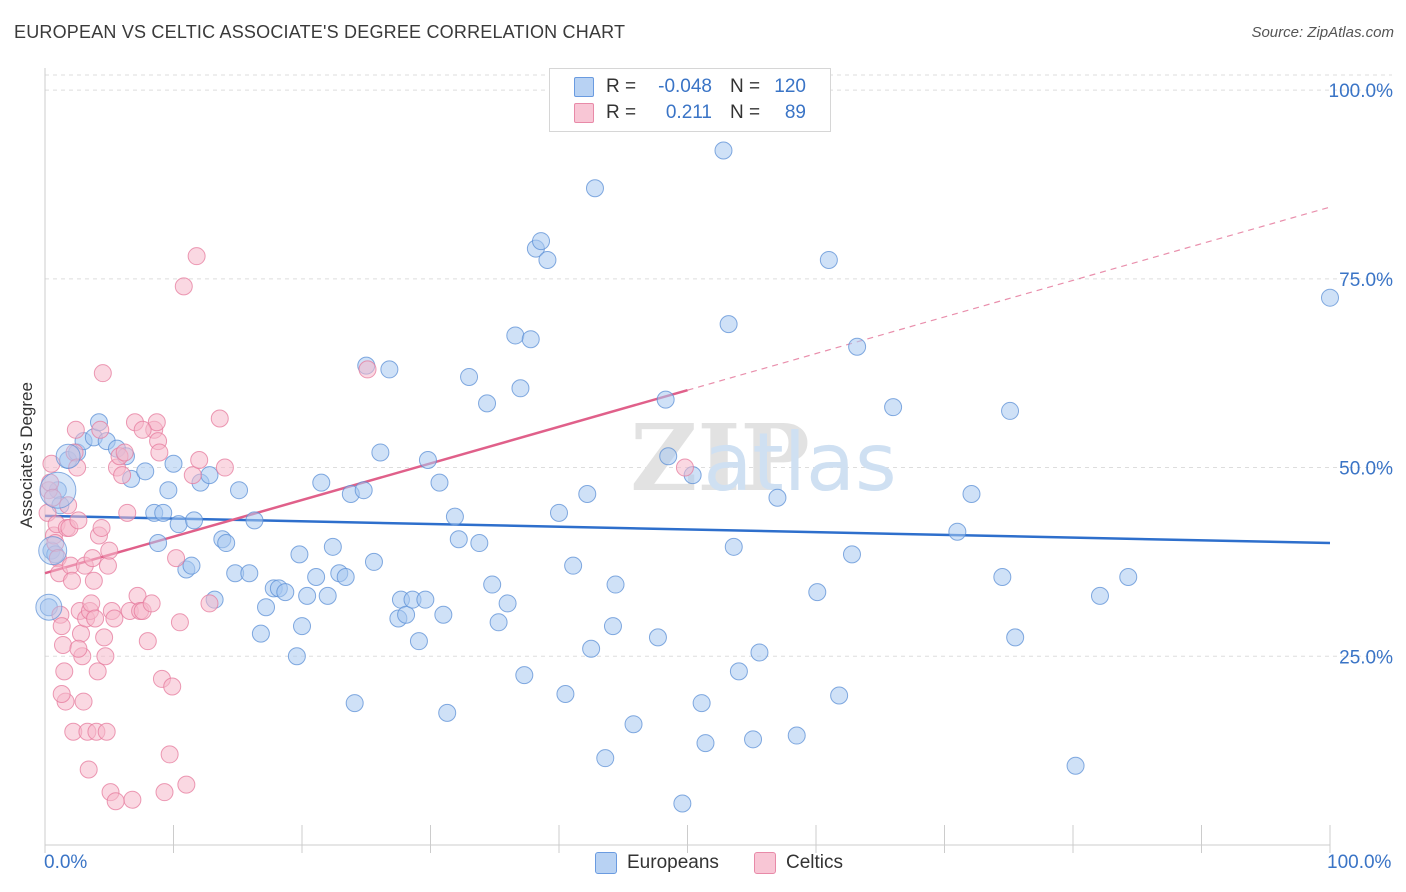  I want to click on europeans-swatch, so click(584, 87).